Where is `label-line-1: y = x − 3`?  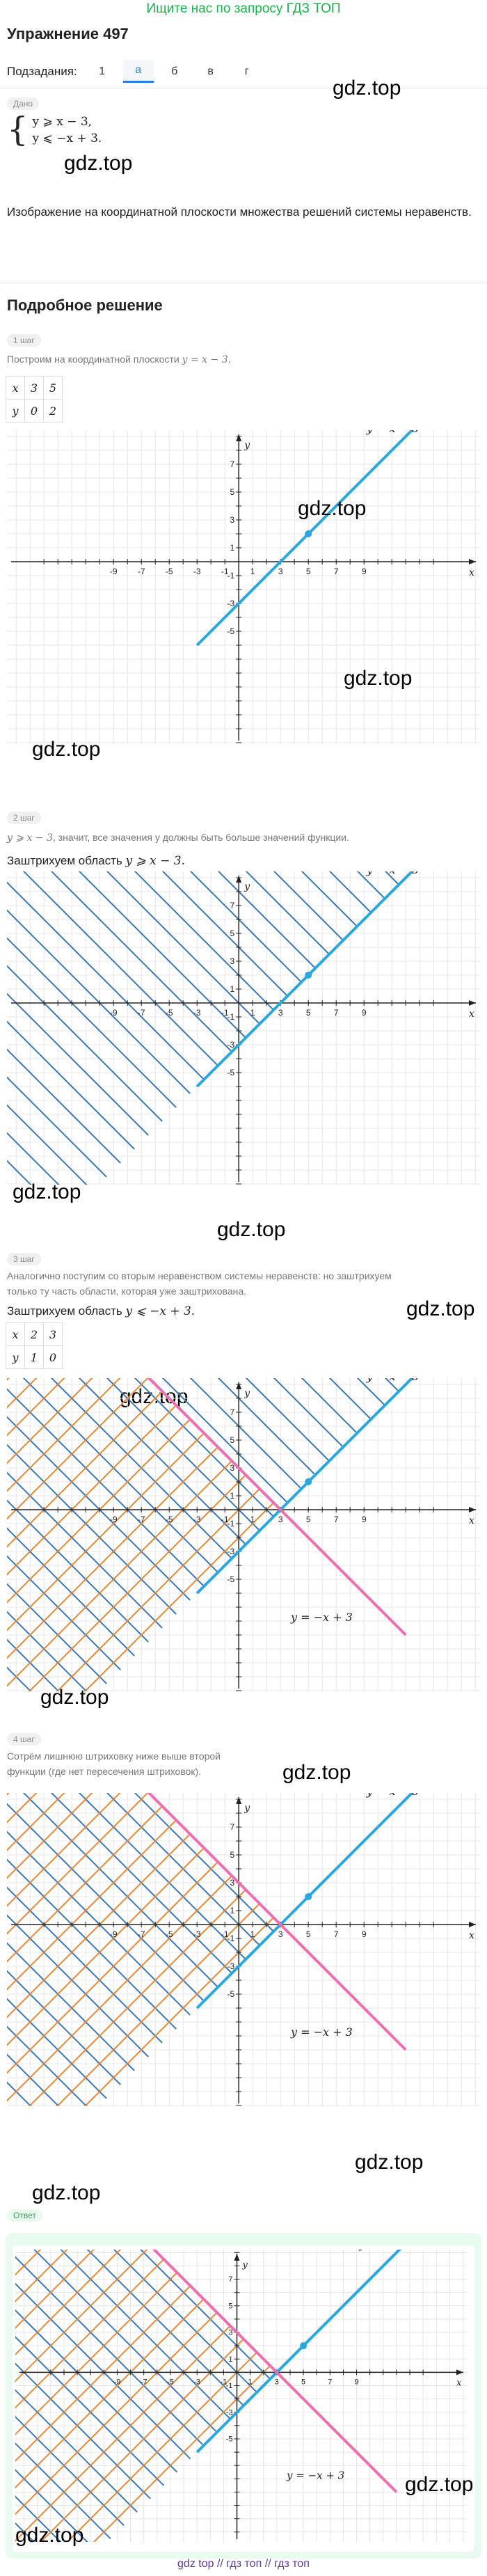
label-line-1: y = x − 3 is located at coordinates (392, 873).